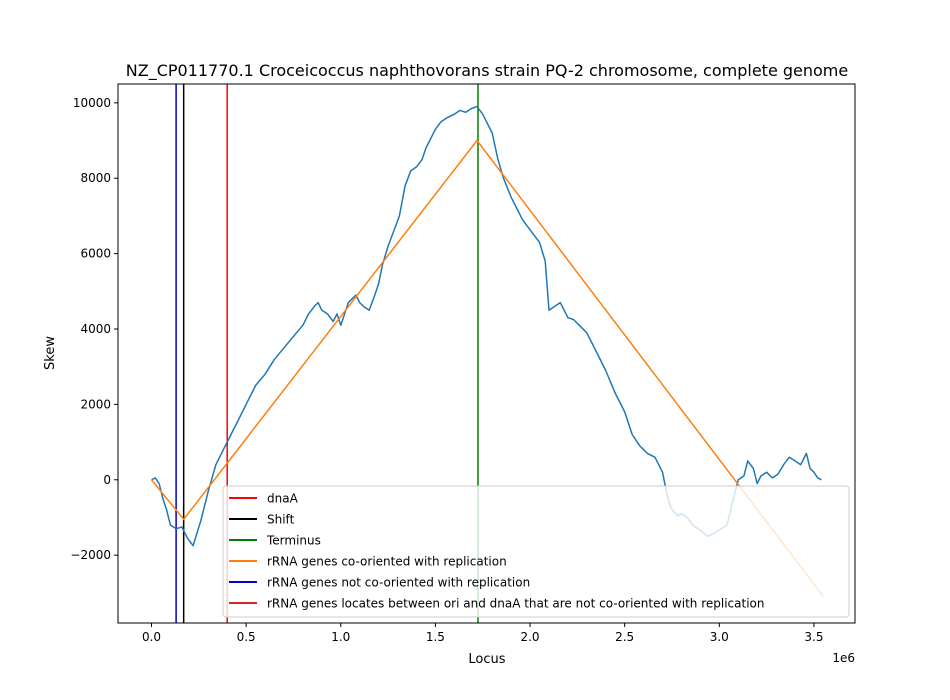  I want to click on y-tick-label: 2000, so click(95, 404).